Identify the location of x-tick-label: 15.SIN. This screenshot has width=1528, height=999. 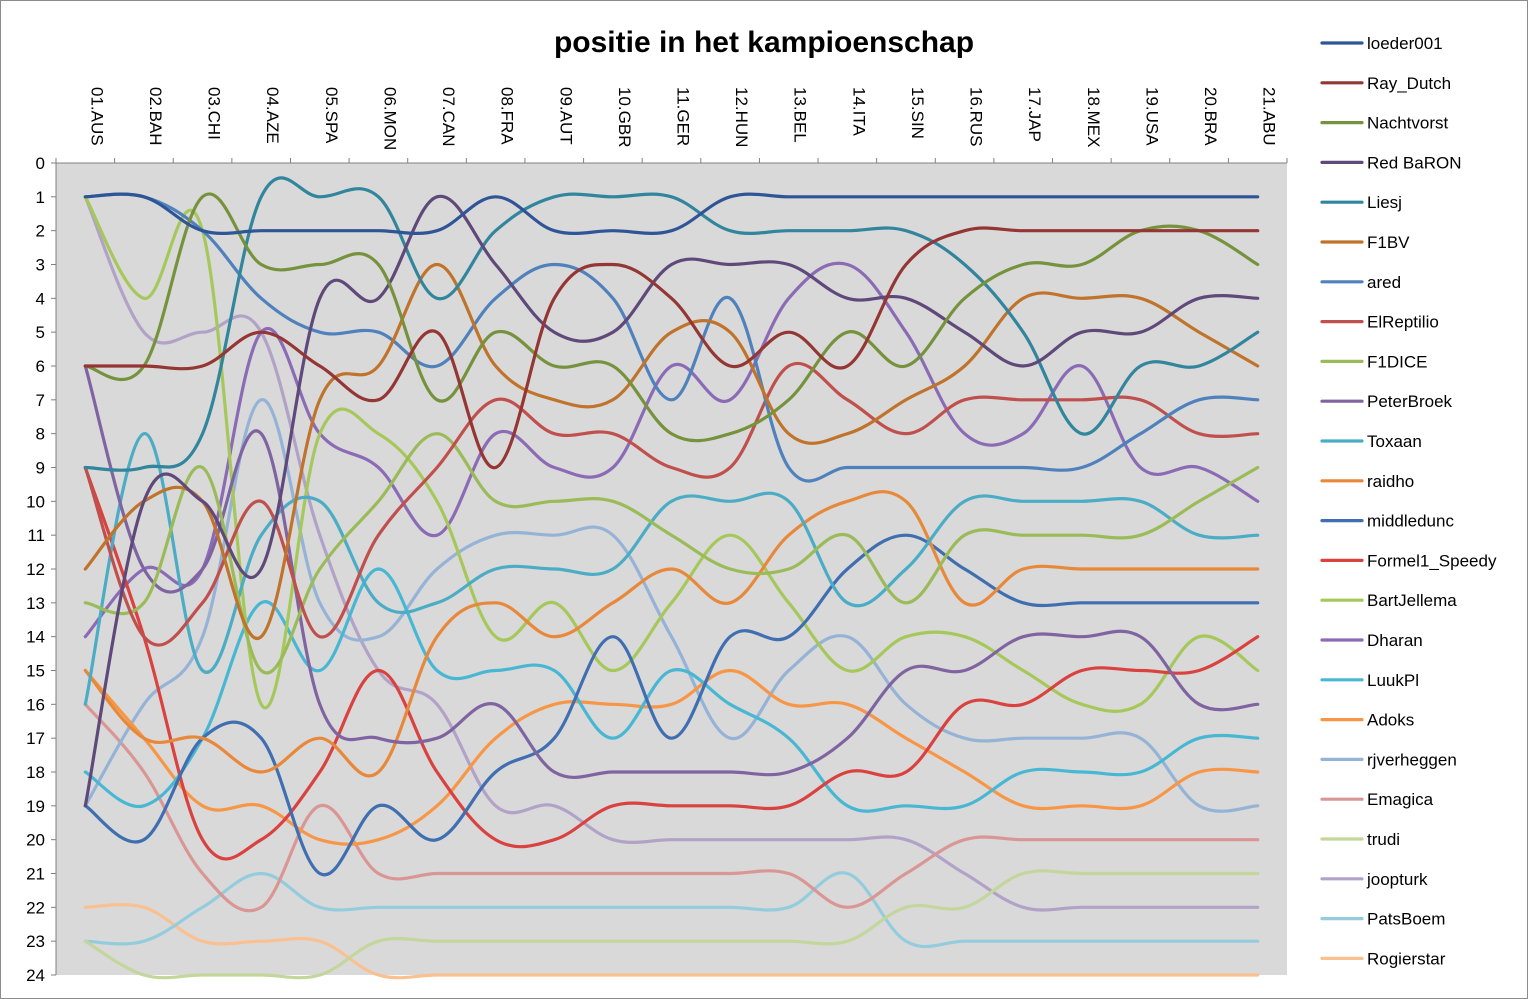
(917, 113).